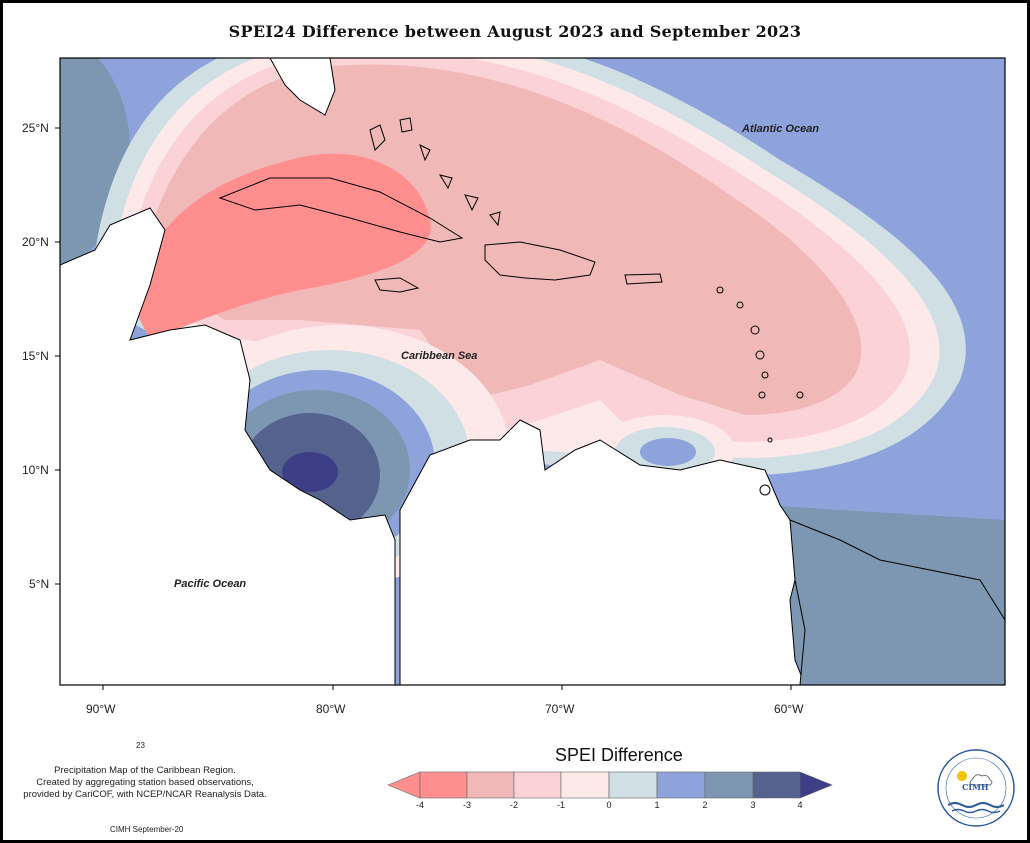  I want to click on sun-icon, so click(962, 776).